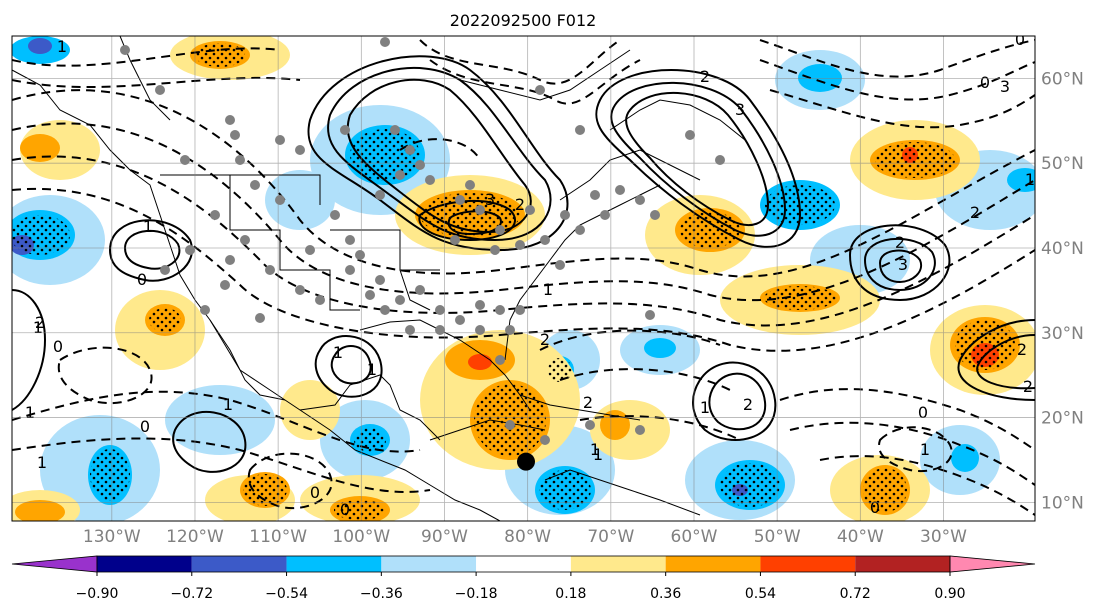 The width and height of the screenshot is (1102, 613). What do you see at coordinates (195, 537) in the screenshot?
I see `lon-tick-label: 120°W` at bounding box center [195, 537].